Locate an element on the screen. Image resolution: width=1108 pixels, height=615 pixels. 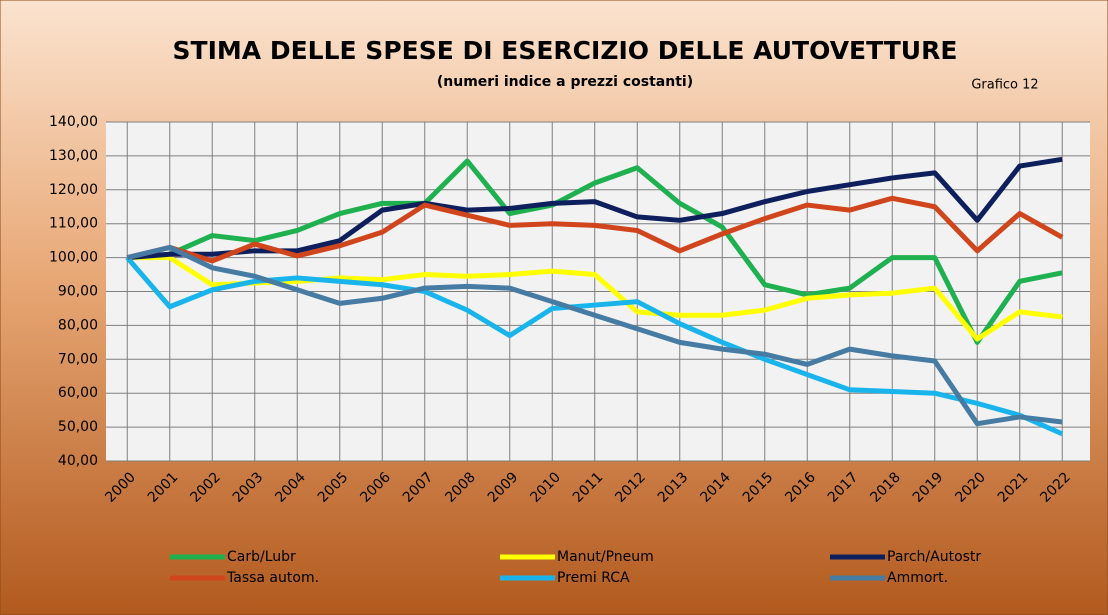
y-tick-label: 50,00 is located at coordinates (78, 427).